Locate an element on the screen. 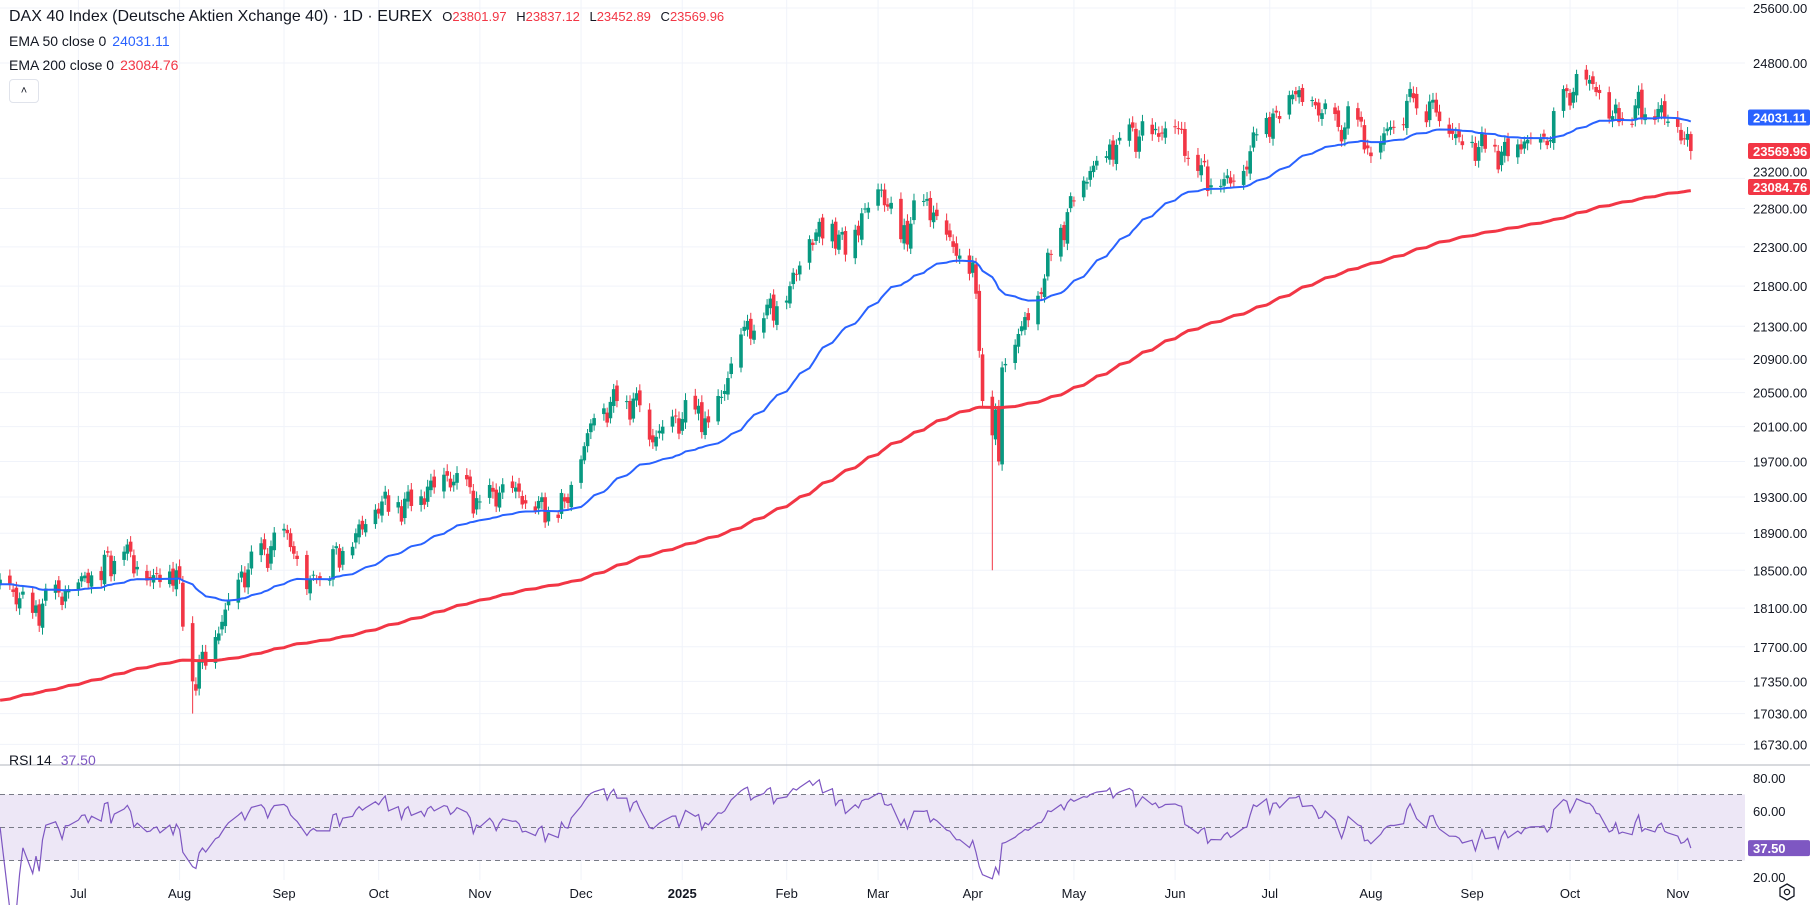 The image size is (1810, 905). gear-icon is located at coordinates (1787, 892).